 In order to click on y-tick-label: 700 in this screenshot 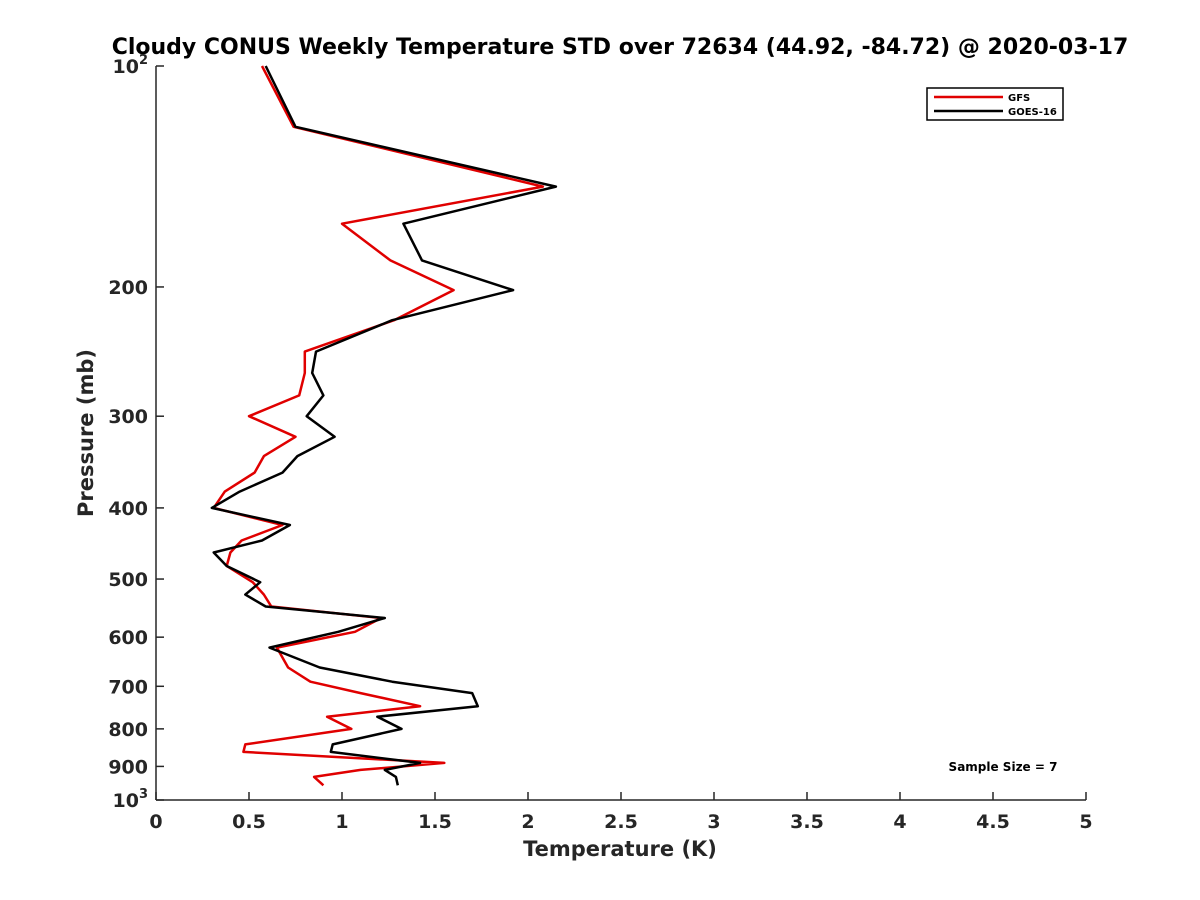, I will do `click(128, 687)`.